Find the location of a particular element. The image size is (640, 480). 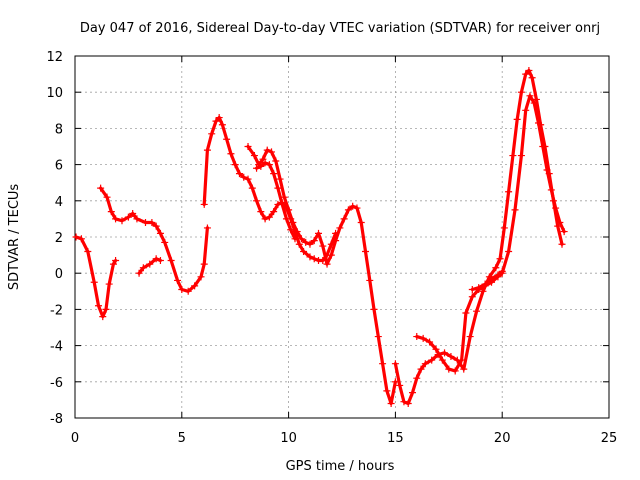

y-tick-label: 12 is located at coordinates (54, 57).